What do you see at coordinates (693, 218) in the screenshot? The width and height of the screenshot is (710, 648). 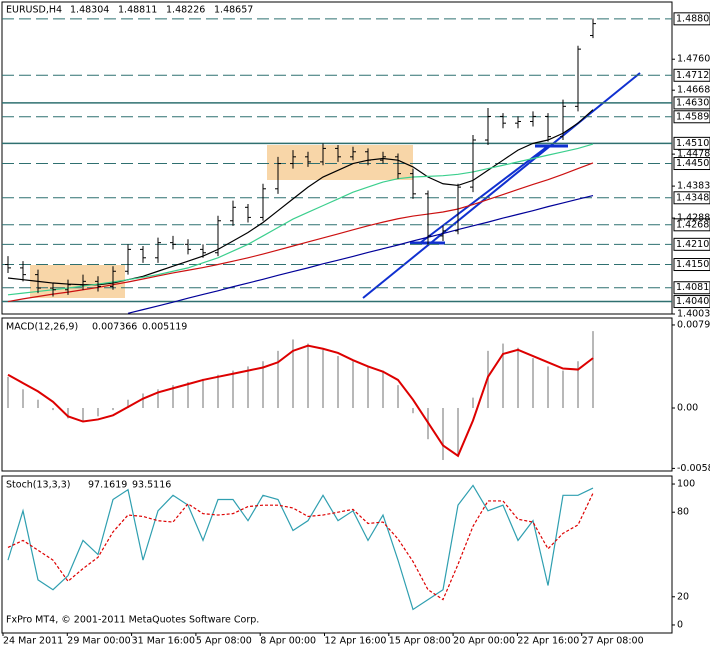 I see `y-tick-label: 1.42880` at bounding box center [693, 218].